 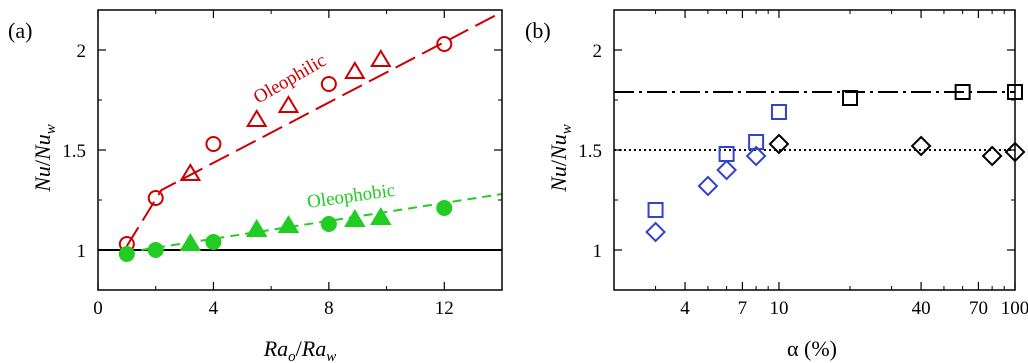 What do you see at coordinates (329, 308) in the screenshot?
I see `panel-a-x-tick-label: 8` at bounding box center [329, 308].